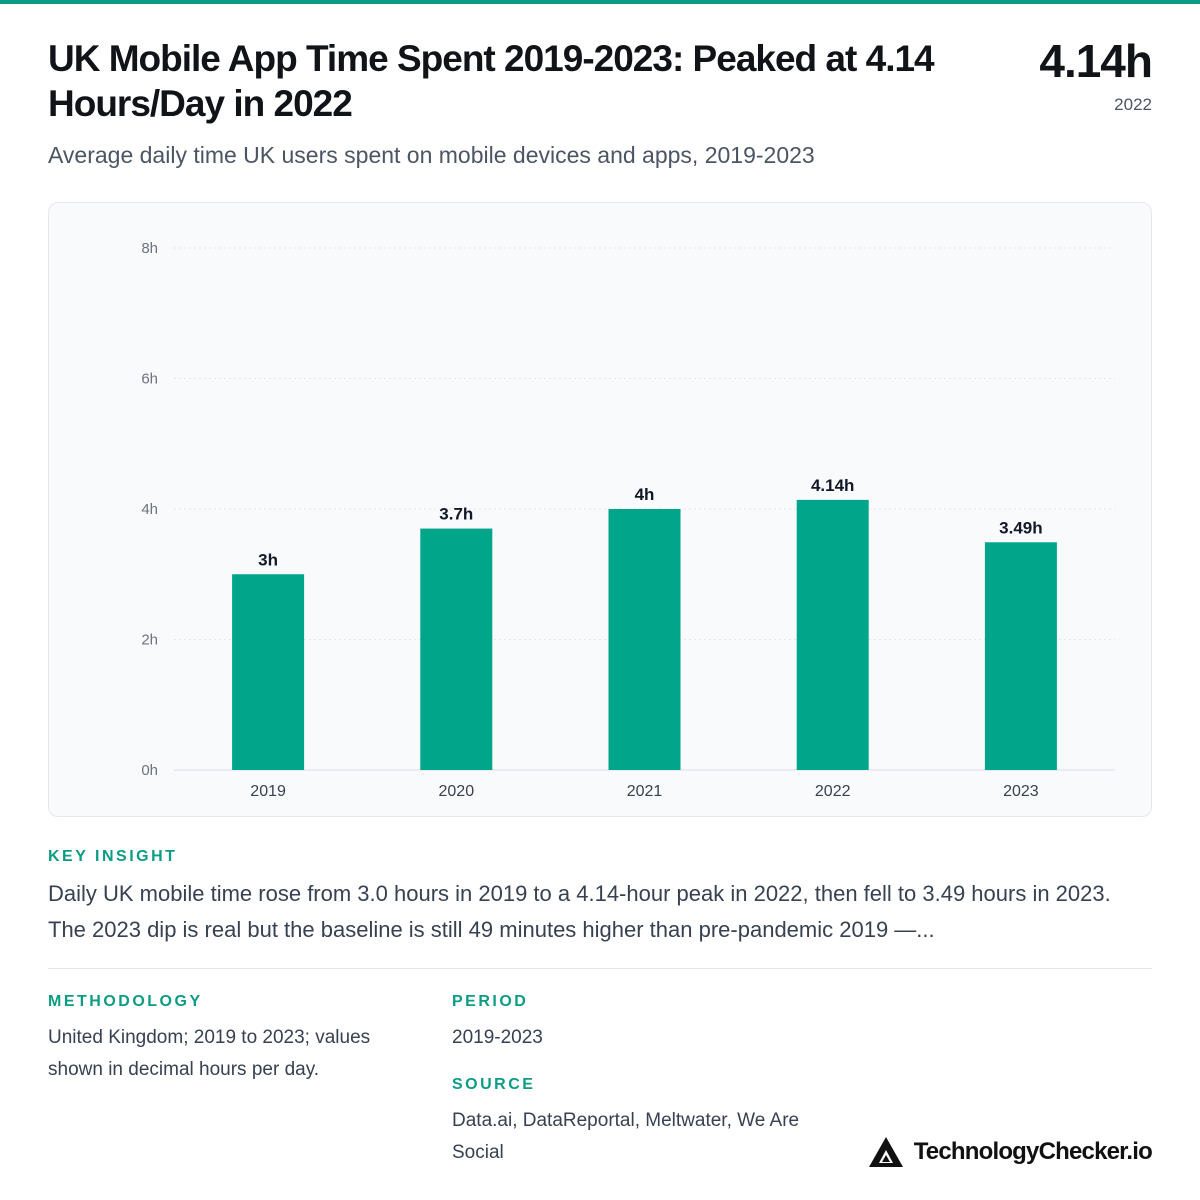 Image resolution: width=1200 pixels, height=1200 pixels. What do you see at coordinates (600, 2) in the screenshot?
I see `top-accent-rule` at bounding box center [600, 2].